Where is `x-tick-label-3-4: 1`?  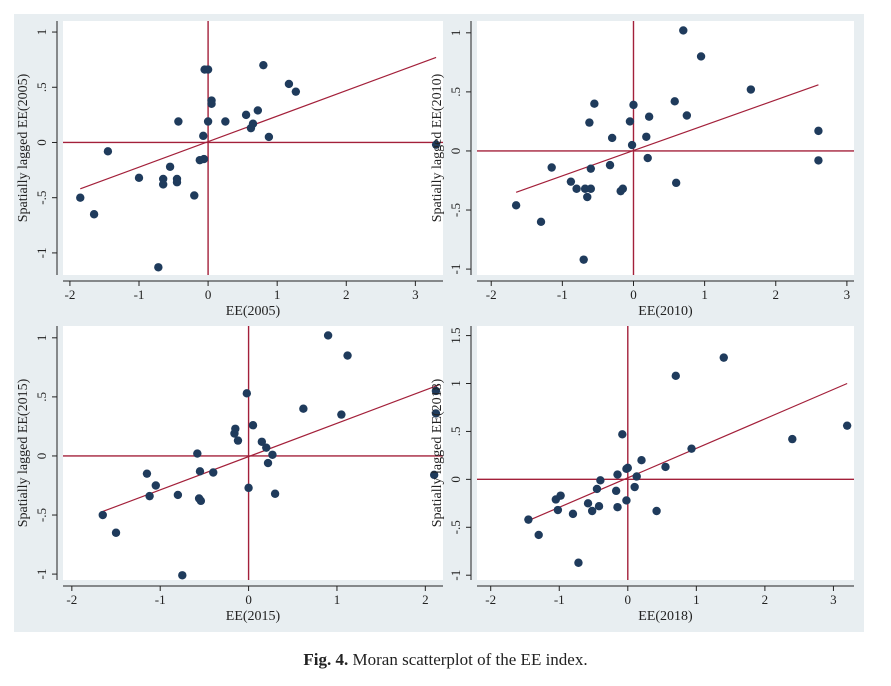 x-tick-label-3-4: 1 is located at coordinates (337, 599).